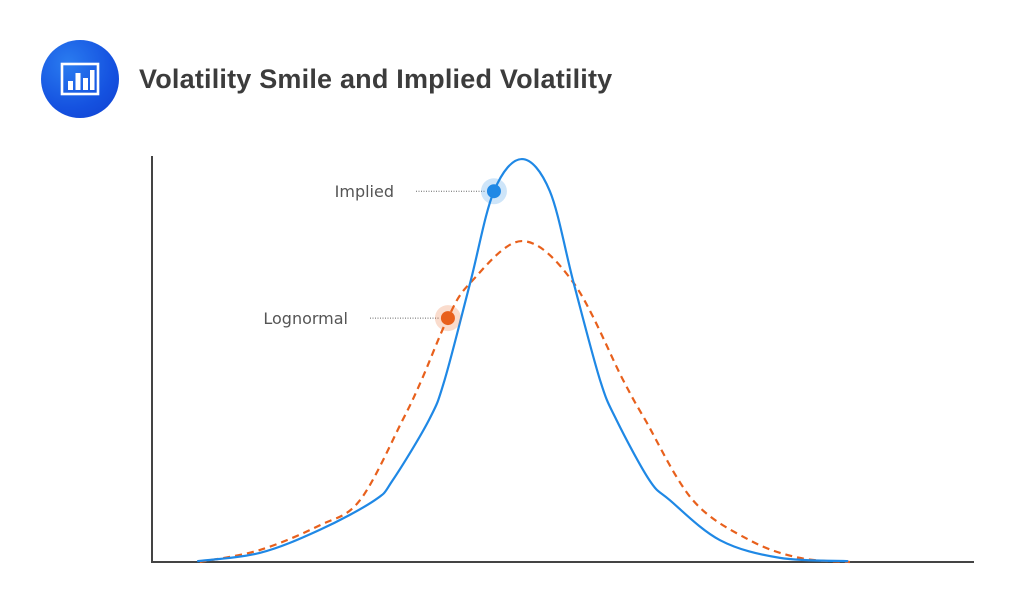  What do you see at coordinates (421, 191) in the screenshot?
I see `implied-annotation: Implied` at bounding box center [421, 191].